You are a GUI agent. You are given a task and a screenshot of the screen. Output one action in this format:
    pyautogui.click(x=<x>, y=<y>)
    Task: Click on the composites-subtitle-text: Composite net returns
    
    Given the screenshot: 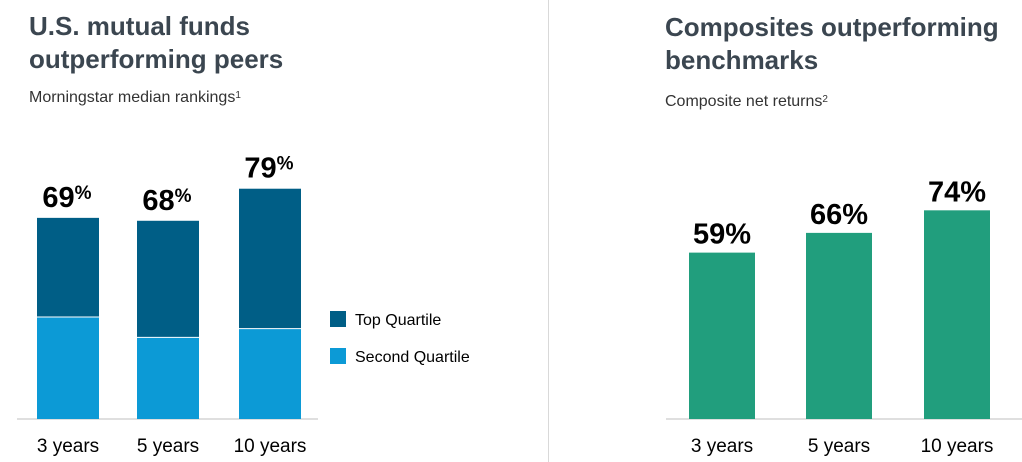 What is the action you would take?
    pyautogui.click(x=744, y=101)
    